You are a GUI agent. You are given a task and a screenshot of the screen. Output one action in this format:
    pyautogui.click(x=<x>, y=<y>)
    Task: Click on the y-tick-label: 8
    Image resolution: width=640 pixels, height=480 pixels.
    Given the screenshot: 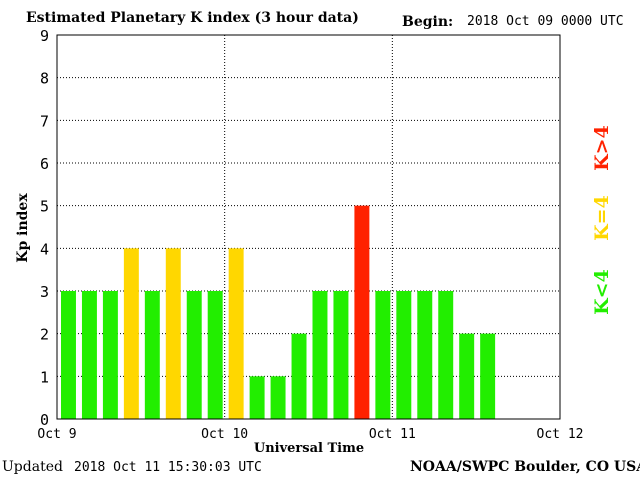 What is the action you would take?
    pyautogui.click(x=44, y=79)
    